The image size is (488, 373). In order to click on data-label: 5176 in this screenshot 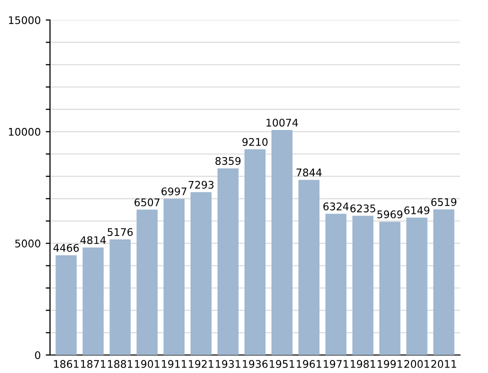, I will do `click(120, 232)`.